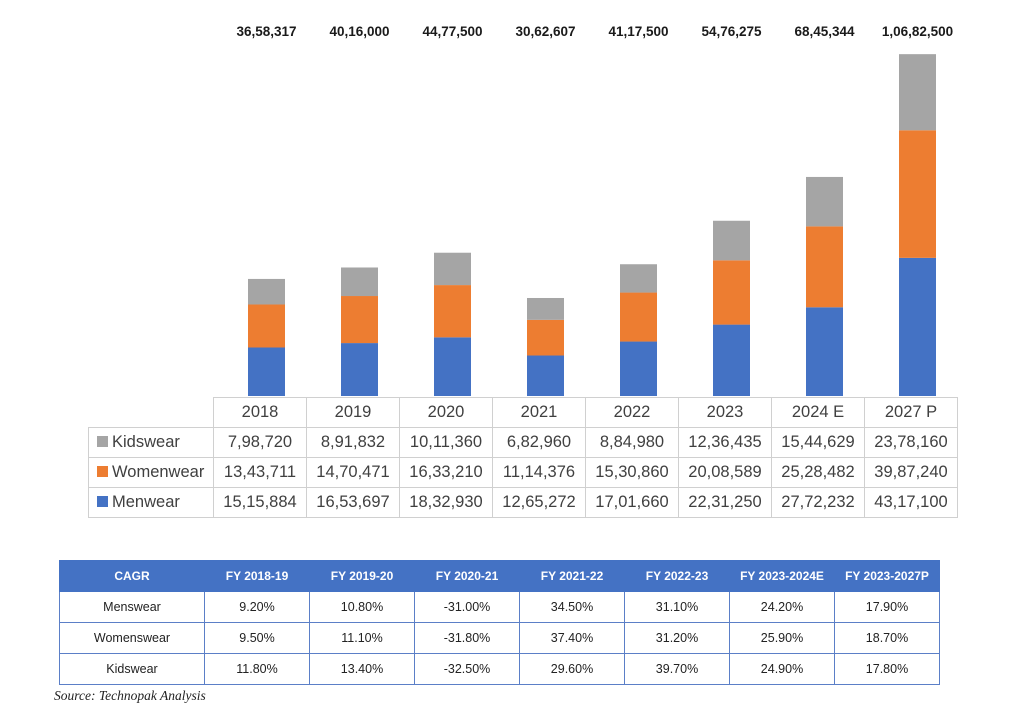  Describe the element at coordinates (725, 442) in the screenshot. I see `data-cell: 12,36,435` at that location.